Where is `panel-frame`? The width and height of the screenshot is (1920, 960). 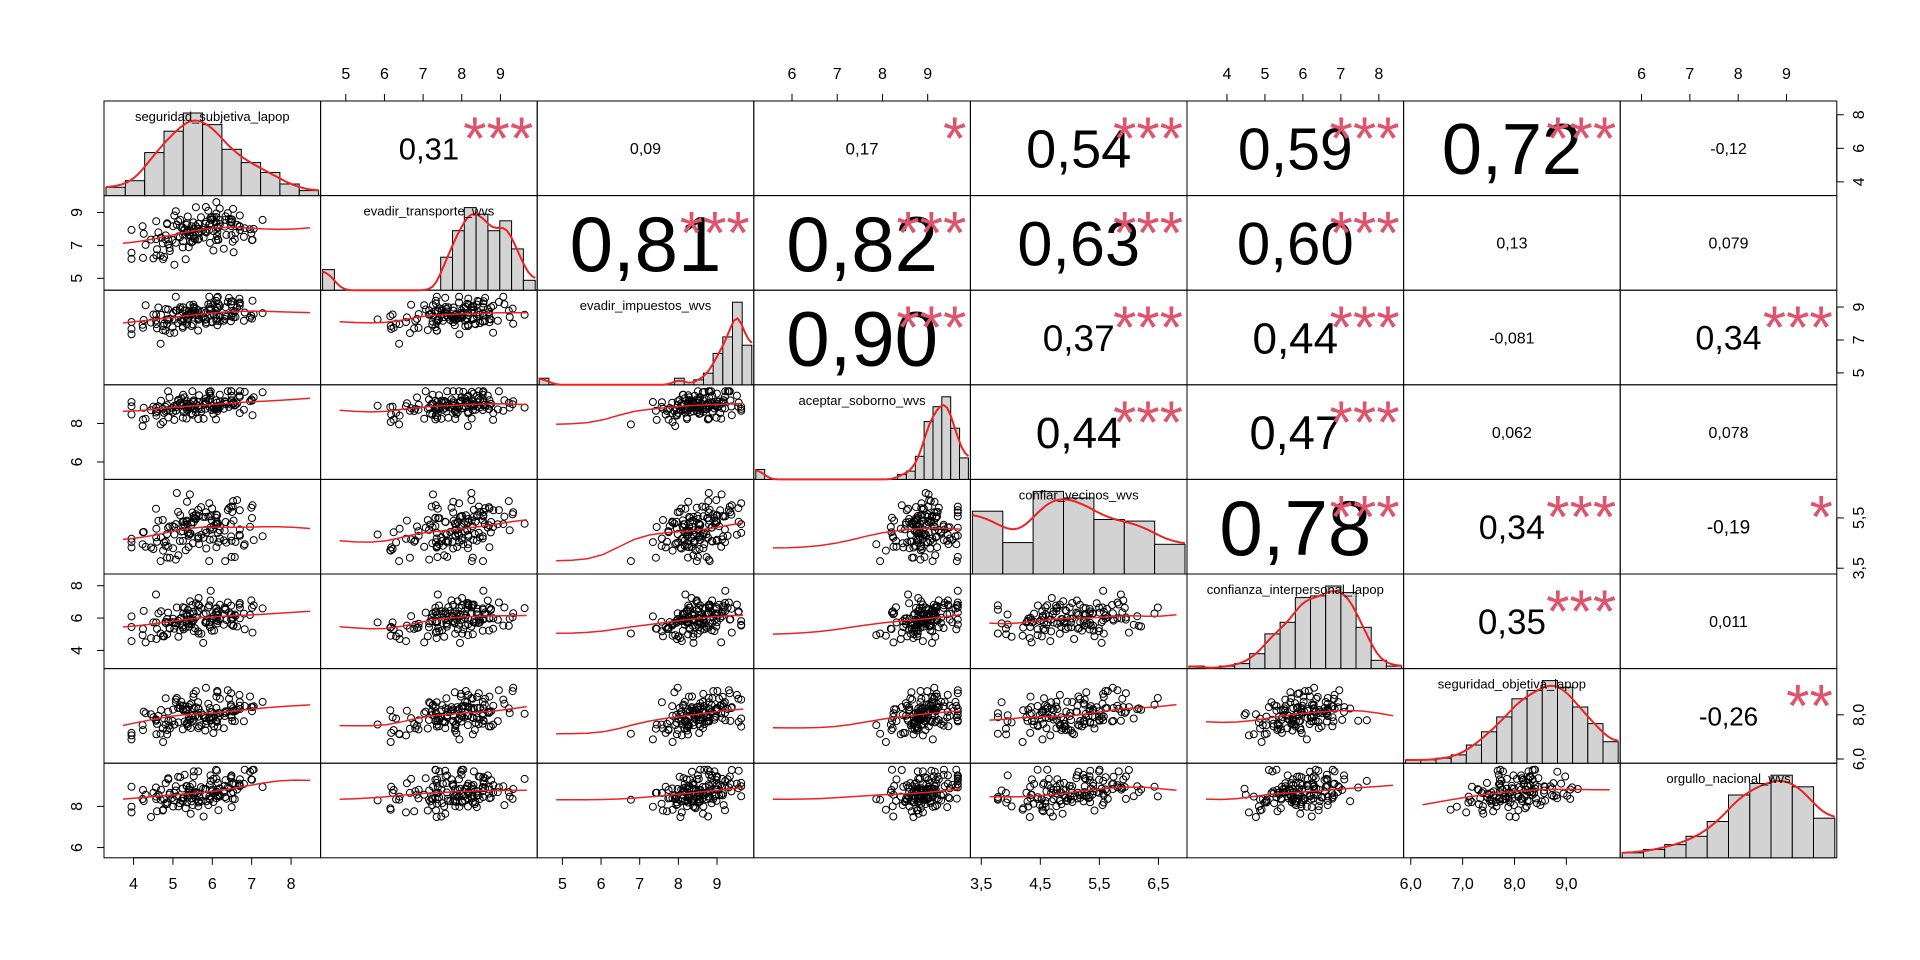 panel-frame is located at coordinates (1078, 716).